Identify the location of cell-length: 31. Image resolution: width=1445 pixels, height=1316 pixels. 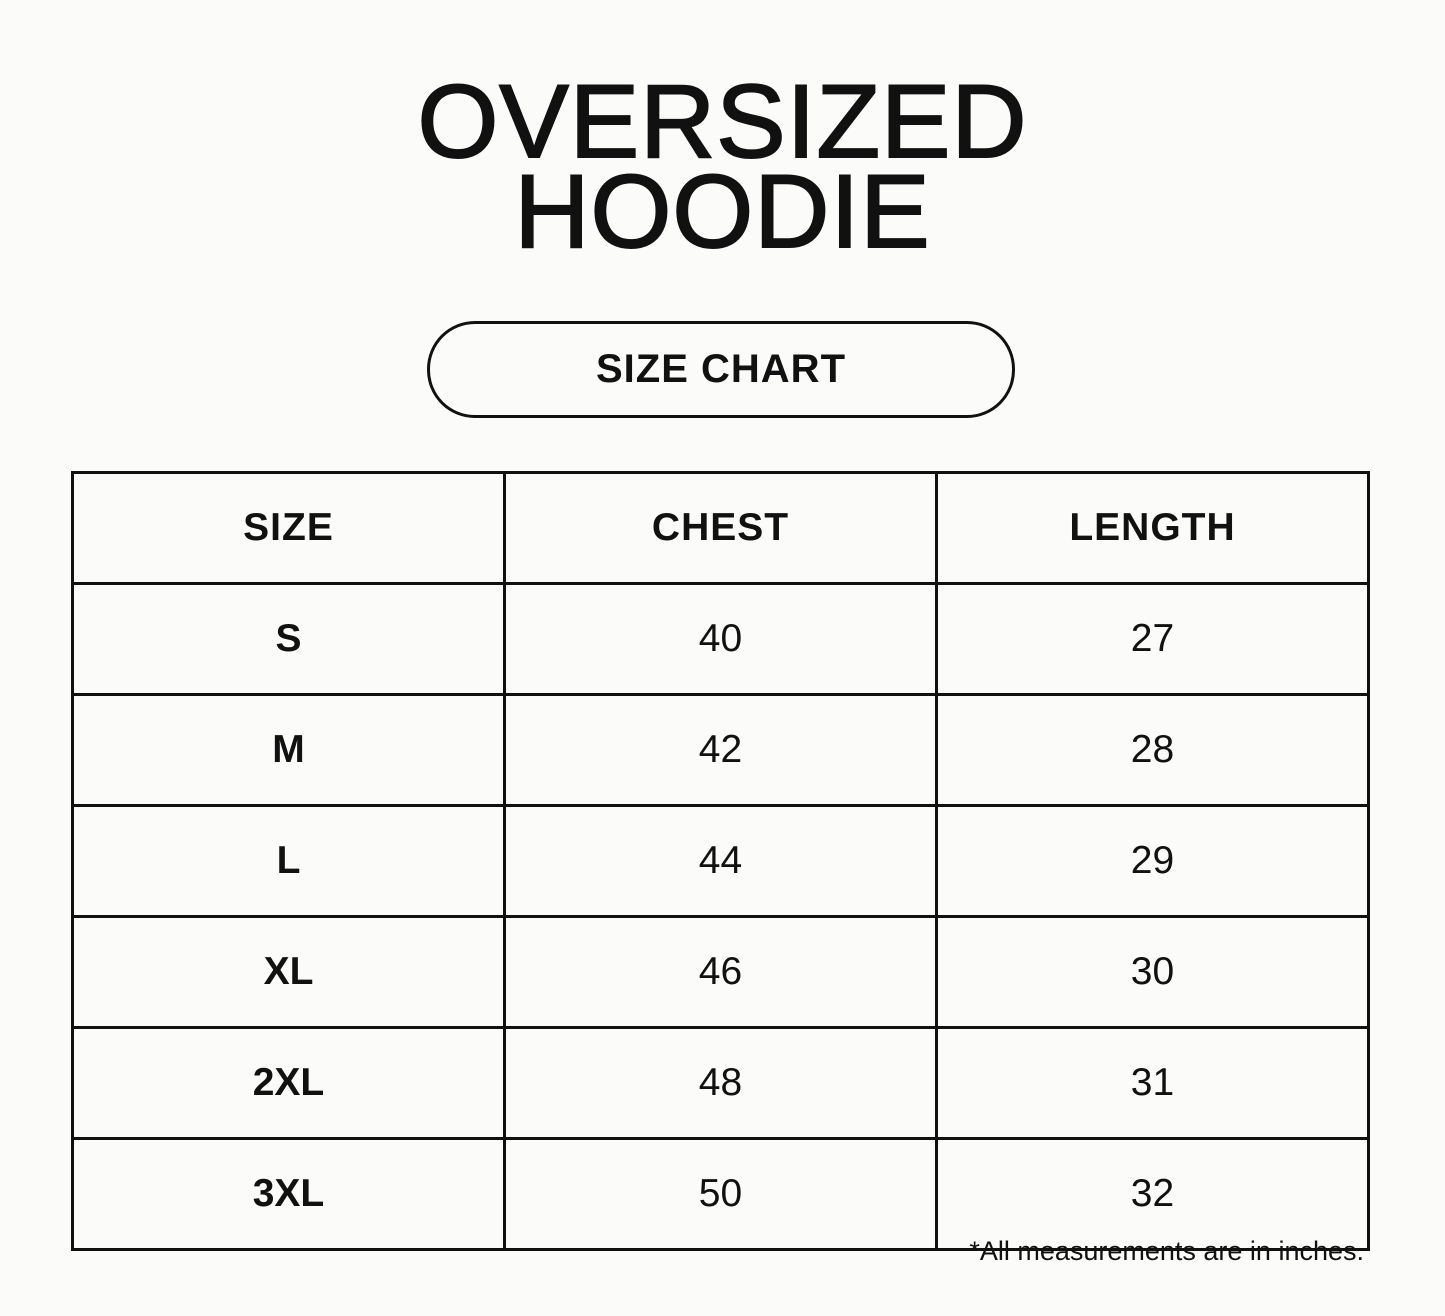
(1152, 1083).